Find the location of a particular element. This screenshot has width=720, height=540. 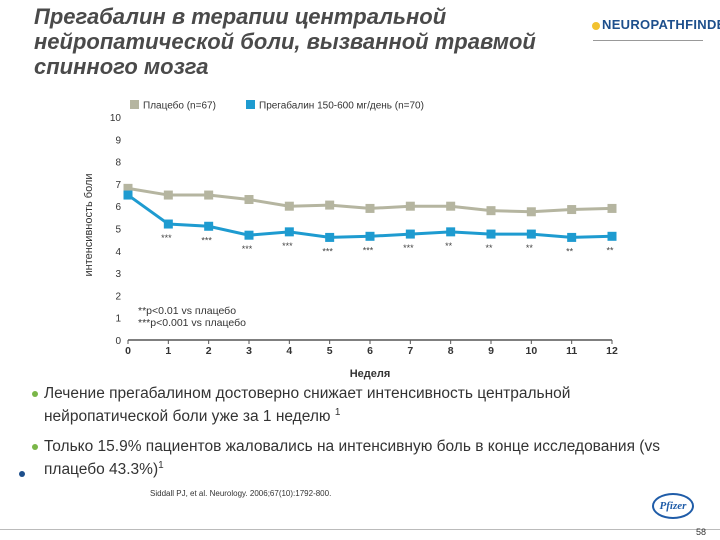

y-tick-label: 5 is located at coordinates (118, 230).